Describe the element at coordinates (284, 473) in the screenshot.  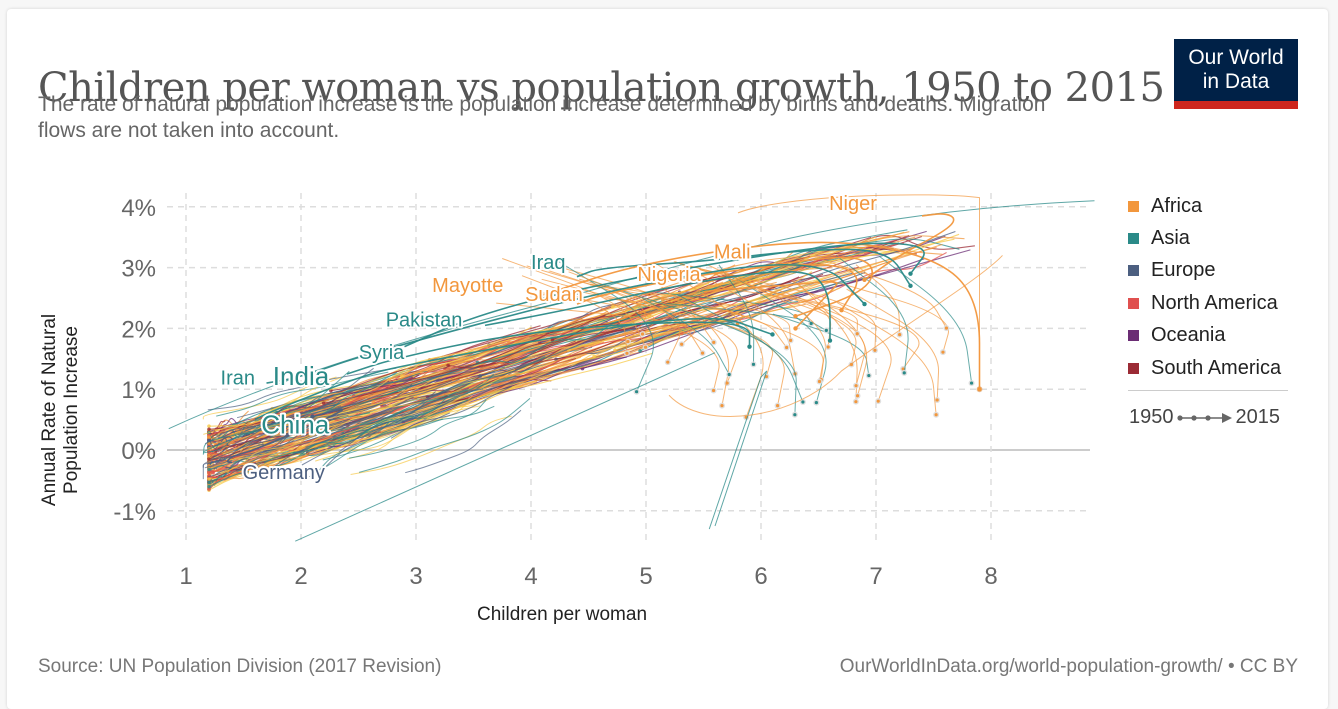
I see `country-label-germany: Germany` at that location.